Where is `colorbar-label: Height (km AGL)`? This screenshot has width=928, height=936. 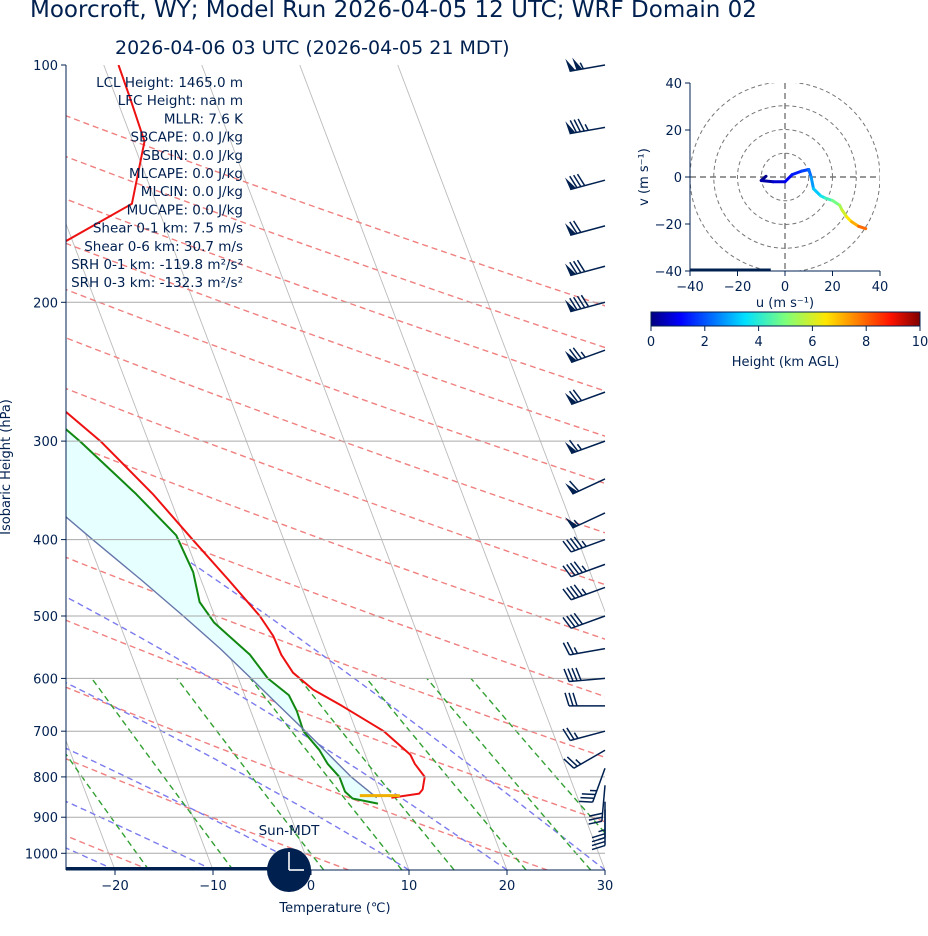 colorbar-label: Height (km AGL) is located at coordinates (786, 362).